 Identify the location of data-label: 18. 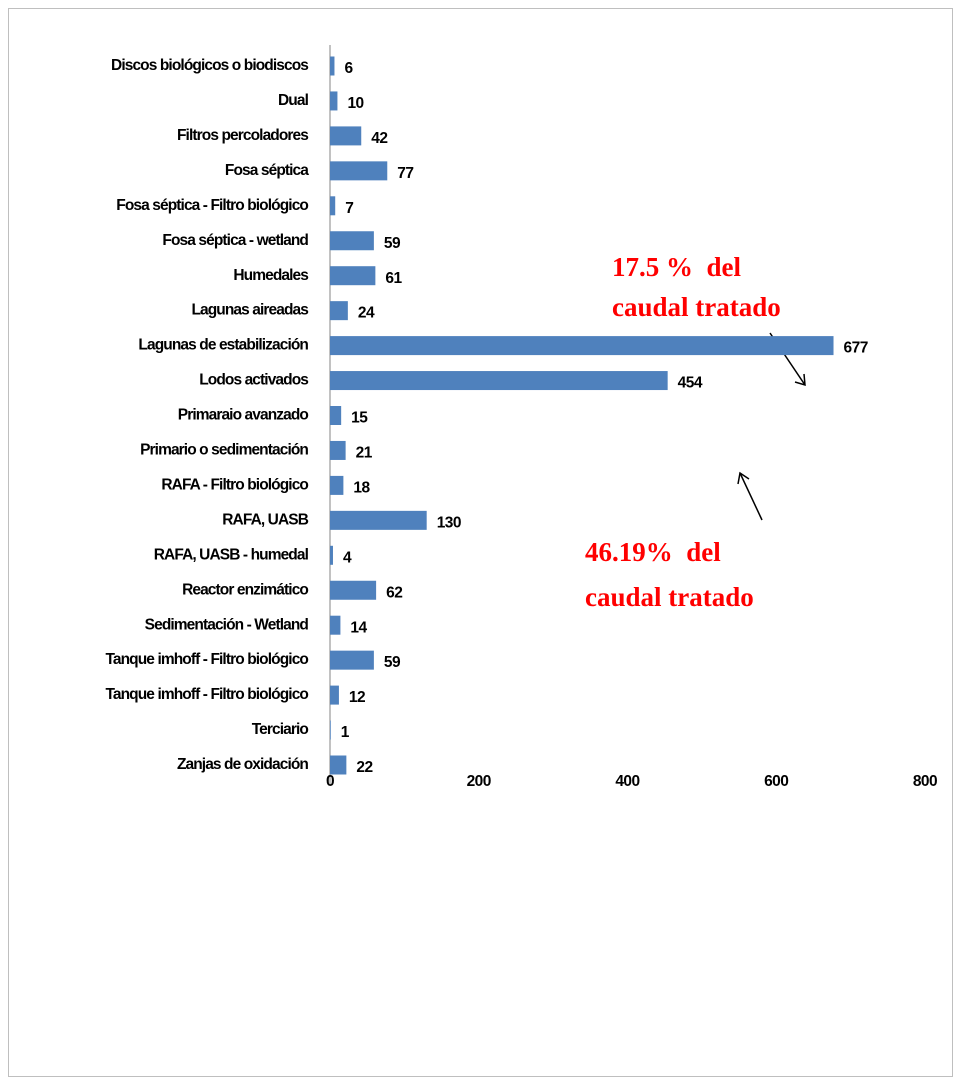
(361, 487).